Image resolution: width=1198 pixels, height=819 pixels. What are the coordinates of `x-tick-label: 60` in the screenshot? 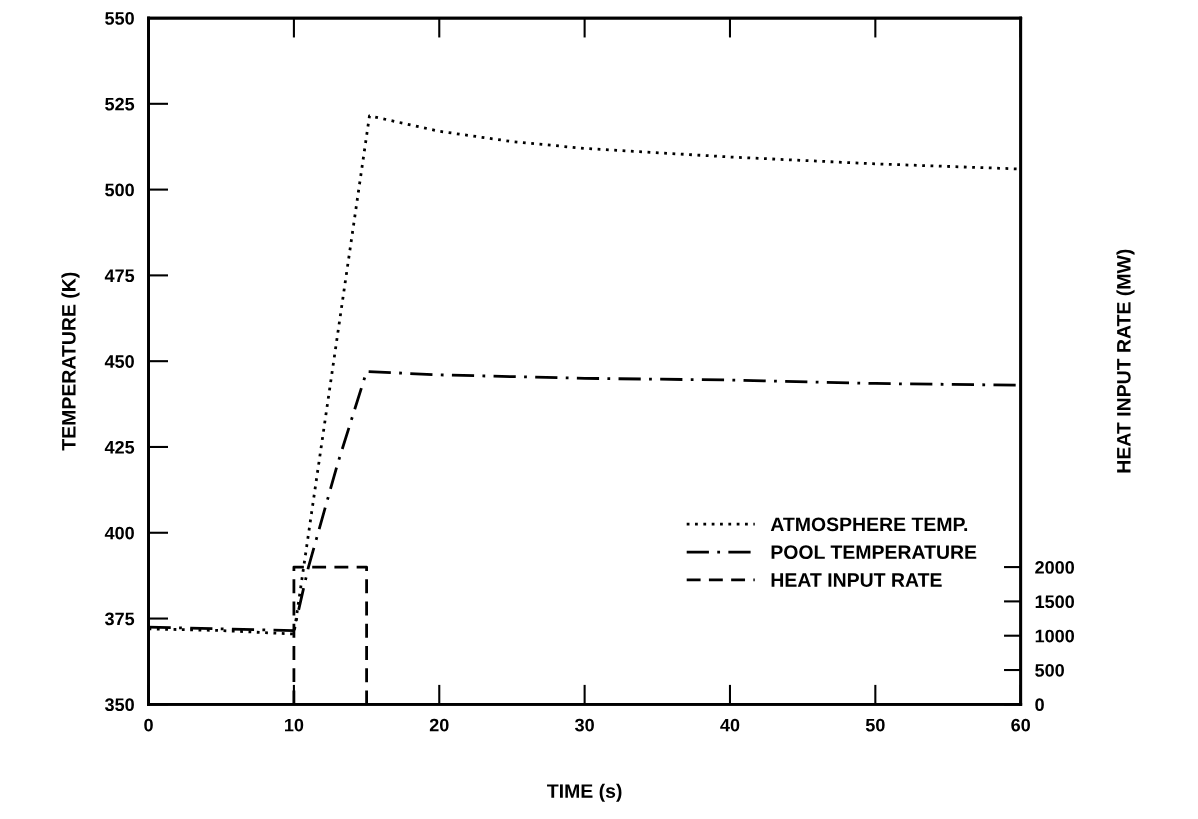 It's located at (1020, 725).